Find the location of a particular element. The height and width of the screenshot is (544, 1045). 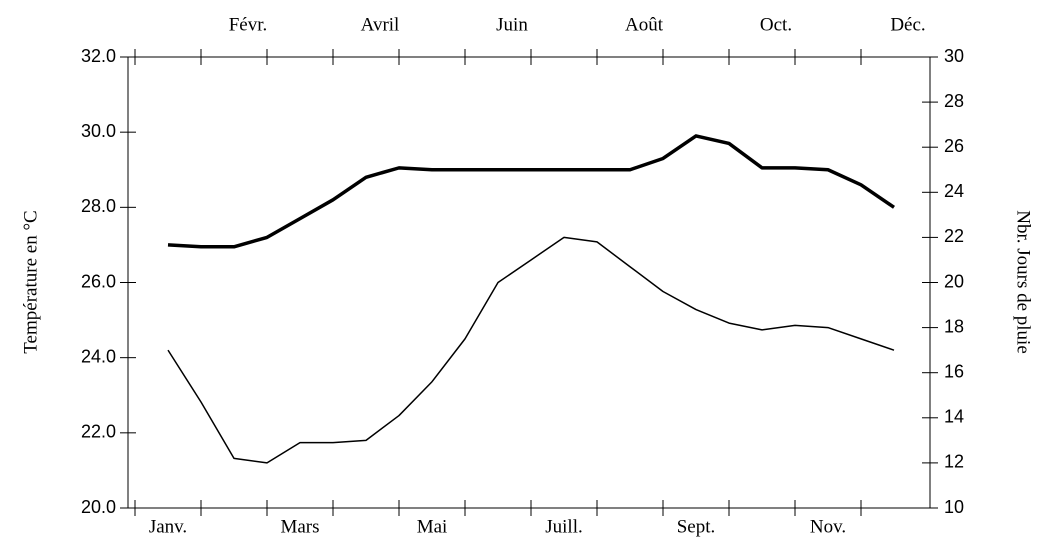

y-tick-label: 26.0 is located at coordinates (98, 281).